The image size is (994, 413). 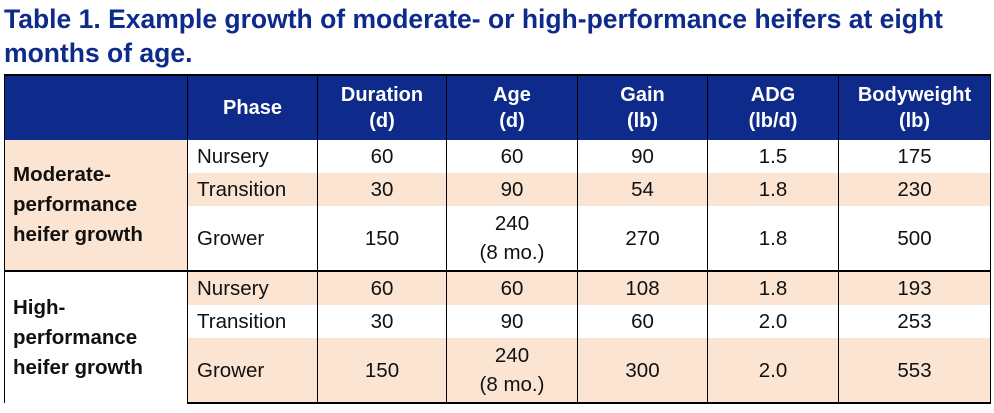 I want to click on header-group, so click(x=96, y=107).